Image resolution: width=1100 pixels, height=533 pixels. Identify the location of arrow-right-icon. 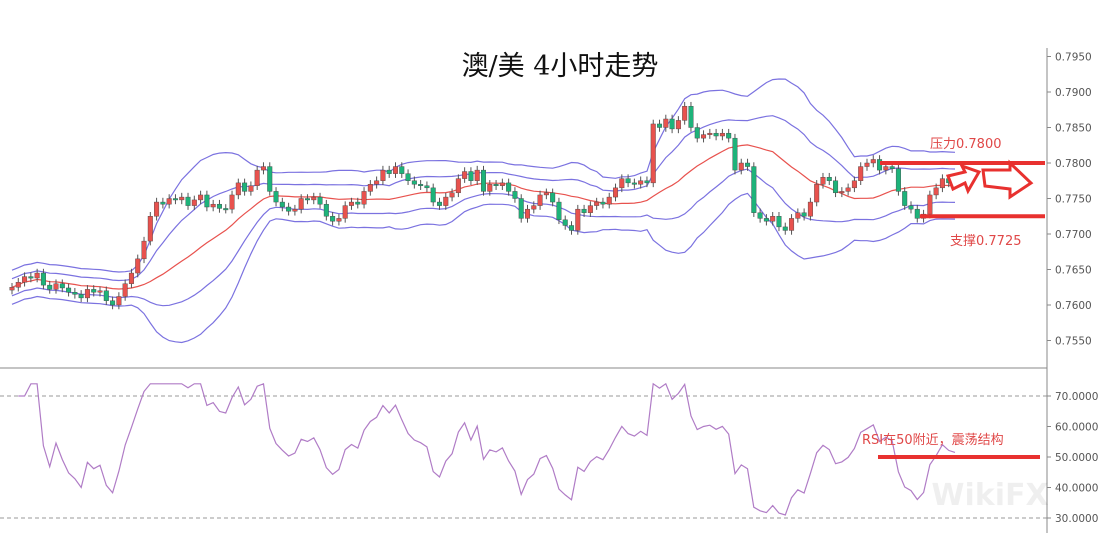
(1007, 179).